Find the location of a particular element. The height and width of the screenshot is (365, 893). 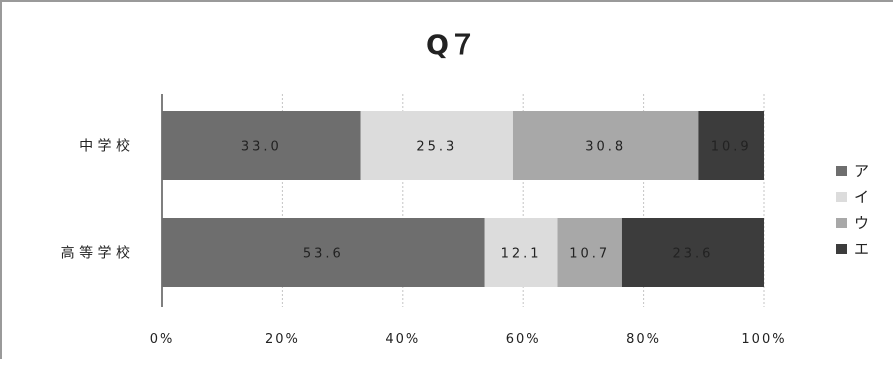

data-label: 33.0 is located at coordinates (261, 147).